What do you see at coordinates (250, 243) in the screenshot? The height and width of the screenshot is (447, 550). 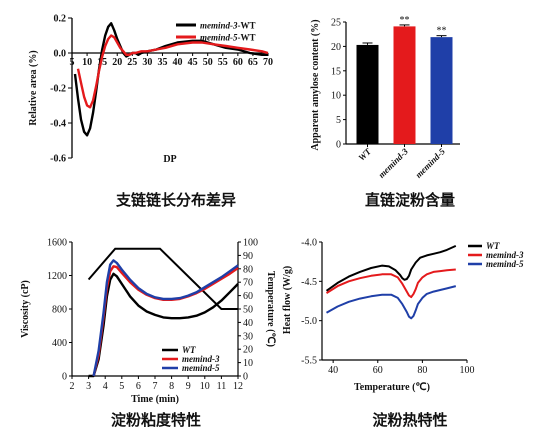 I see `y2-tick-label: 100` at bounding box center [250, 243].